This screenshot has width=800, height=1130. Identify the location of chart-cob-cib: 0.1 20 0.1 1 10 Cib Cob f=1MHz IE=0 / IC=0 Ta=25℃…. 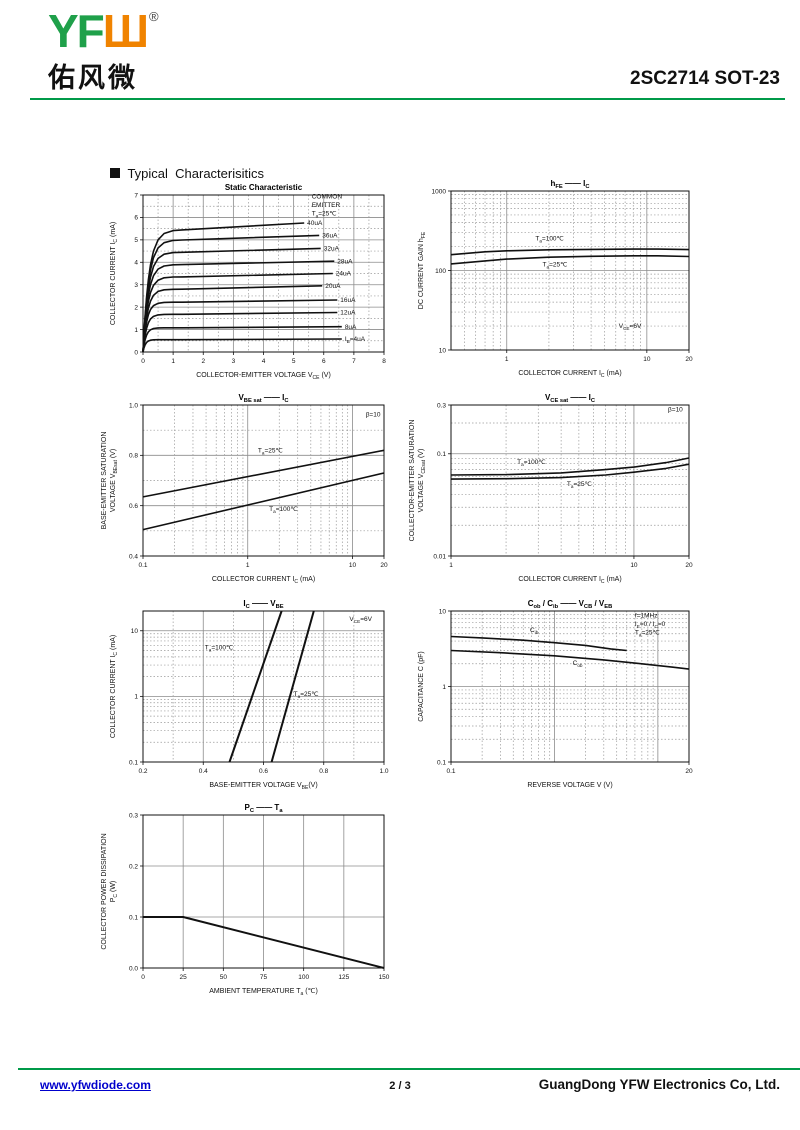
(554, 695).